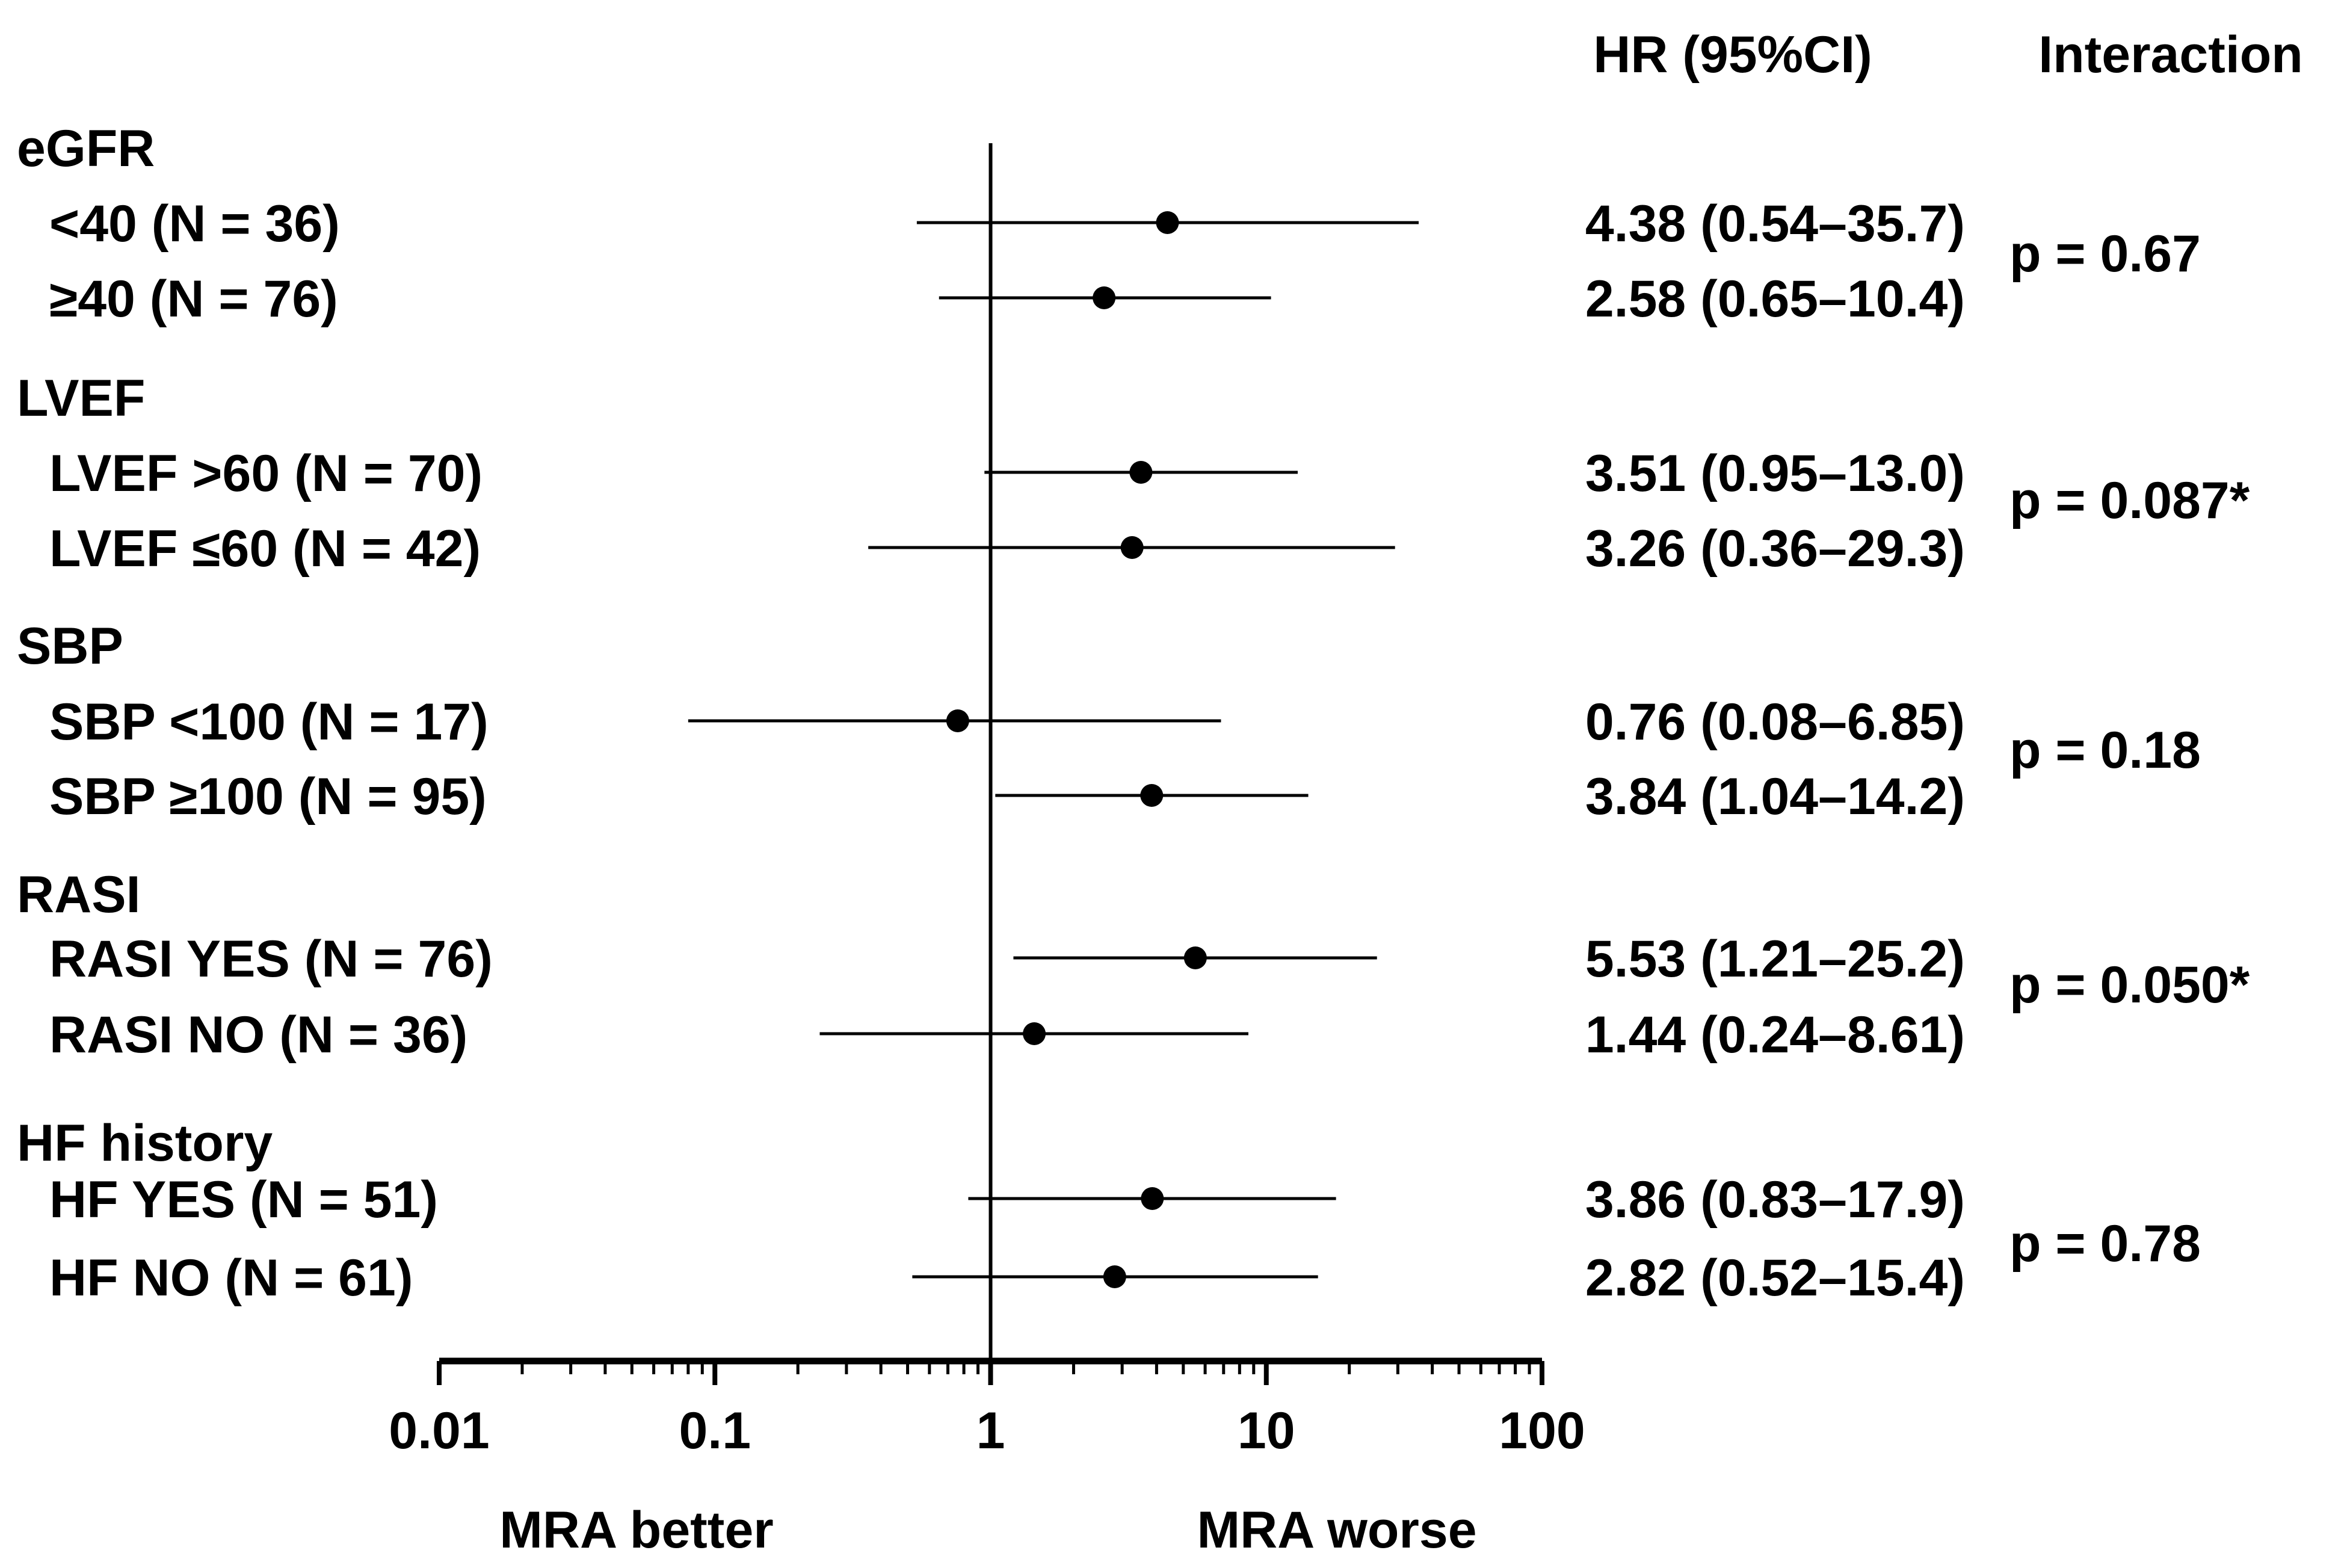 The image size is (2350, 1568). Describe the element at coordinates (2105, 254) in the screenshot. I see `interaction-p-value: p = 0.67` at that location.